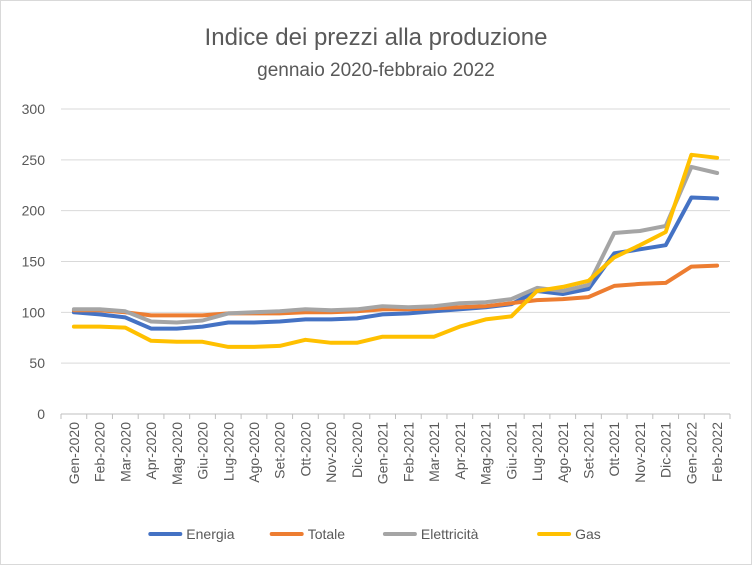 This screenshot has width=752, height=565. What do you see at coordinates (691, 453) in the screenshot?
I see `x-tick-label: Gen-2022` at bounding box center [691, 453].